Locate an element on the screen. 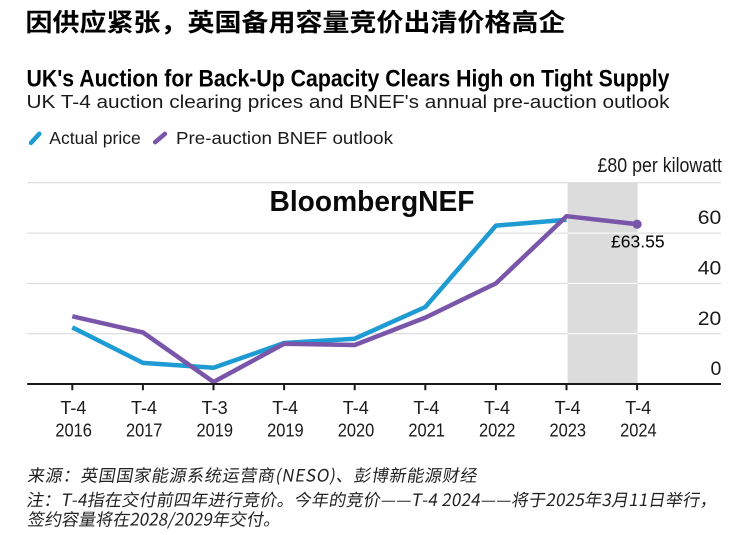 This screenshot has height=535, width=750. svg-text: 2017 is located at coordinates (144, 431).